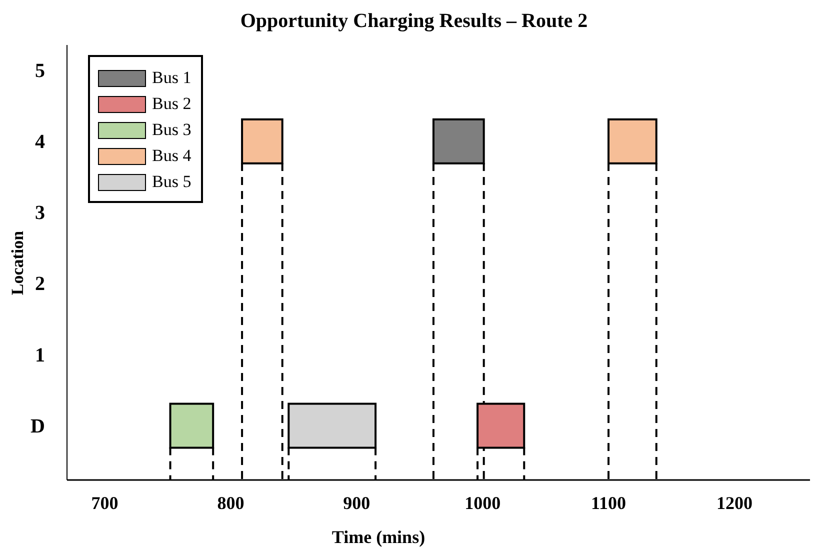 The height and width of the screenshot is (548, 820). What do you see at coordinates (172, 156) in the screenshot?
I see `legend-label: Bus 4` at bounding box center [172, 156].